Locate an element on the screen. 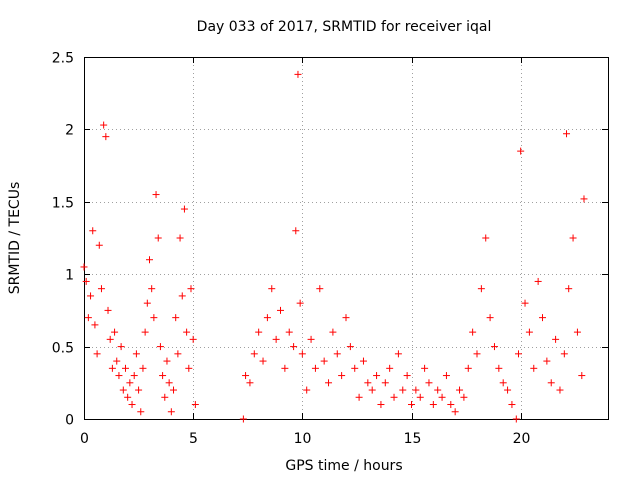 Image resolution: width=640 pixels, height=480 pixels. x-tick-label: 15 is located at coordinates (413, 439).